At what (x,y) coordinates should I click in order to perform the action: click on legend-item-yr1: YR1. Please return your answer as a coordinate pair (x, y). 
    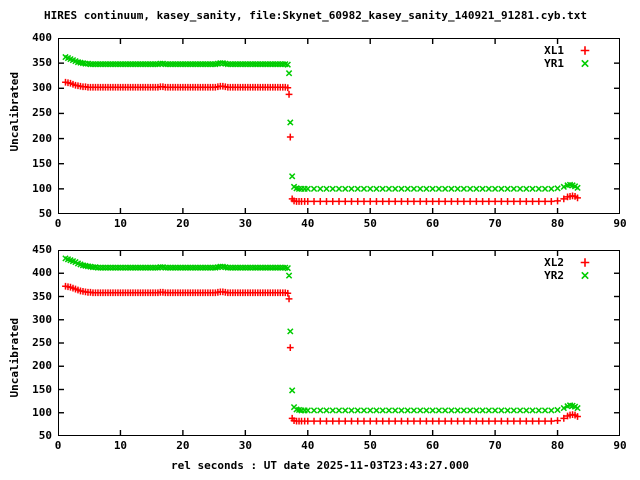
    Looking at the image, I should click on (535, 63).